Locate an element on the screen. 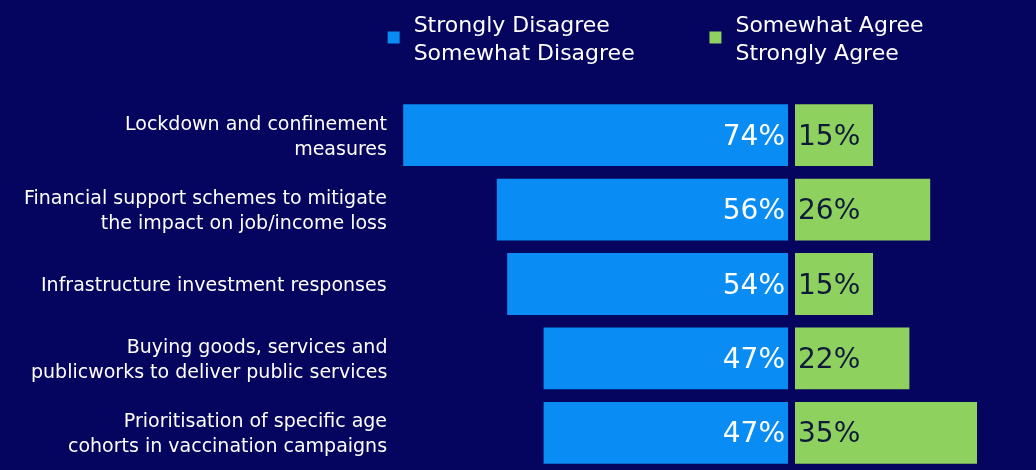  y-tick-label: Prioritisation of specific age cohorts in vaccination campaigns is located at coordinates (228, 432).